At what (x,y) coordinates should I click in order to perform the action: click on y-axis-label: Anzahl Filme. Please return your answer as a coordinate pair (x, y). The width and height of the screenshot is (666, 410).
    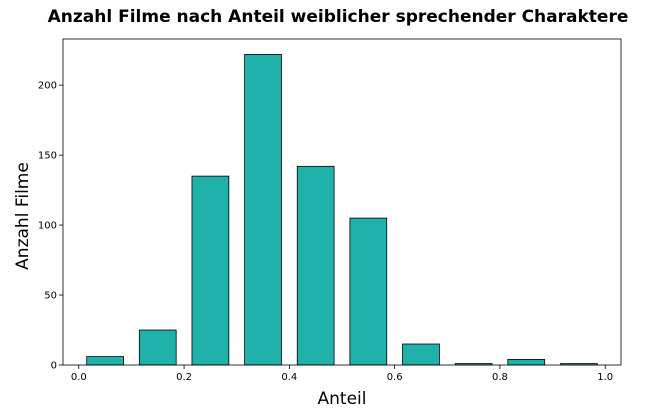
    Looking at the image, I should click on (23, 216).